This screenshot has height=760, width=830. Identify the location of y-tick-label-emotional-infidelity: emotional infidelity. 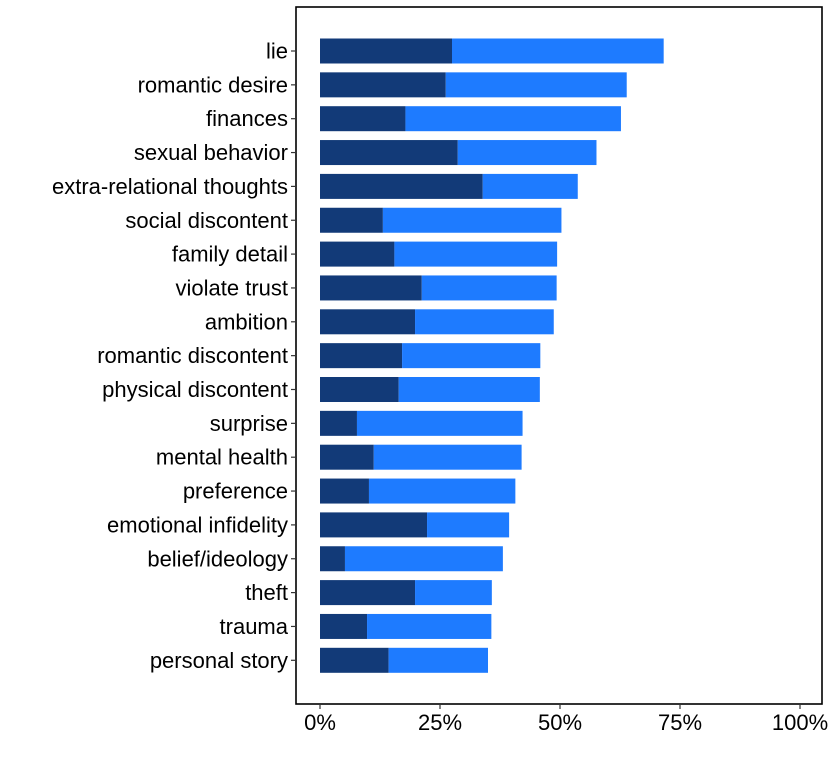
(197, 524).